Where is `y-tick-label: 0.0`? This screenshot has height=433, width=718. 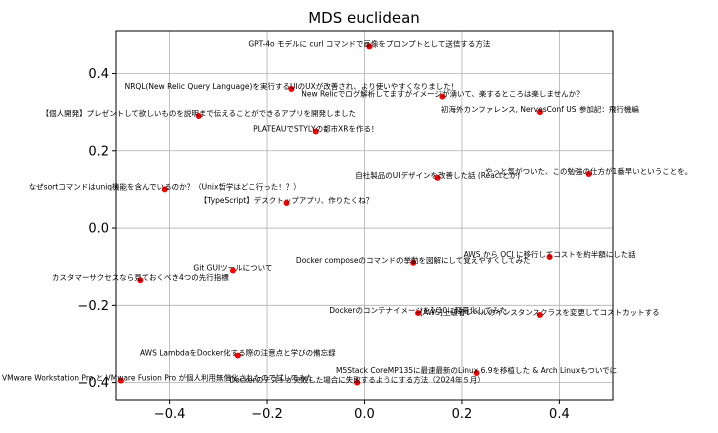 y-tick-label: 0.0 is located at coordinates (98, 229).